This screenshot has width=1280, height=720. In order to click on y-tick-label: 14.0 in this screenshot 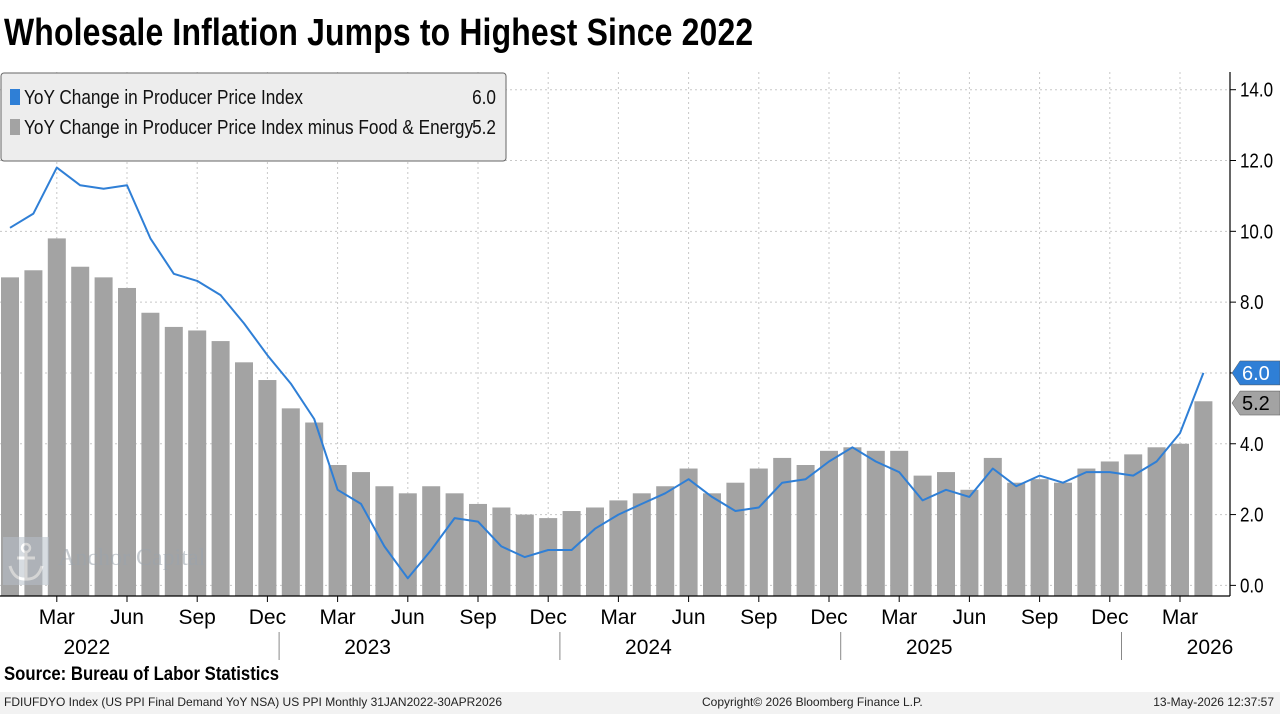, I will do `click(1256, 89)`.